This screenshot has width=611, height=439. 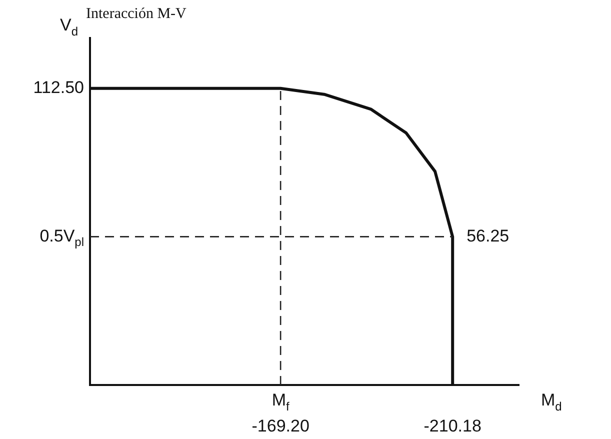 What do you see at coordinates (58, 88) in the screenshot?
I see `annotation: 112.50` at bounding box center [58, 88].